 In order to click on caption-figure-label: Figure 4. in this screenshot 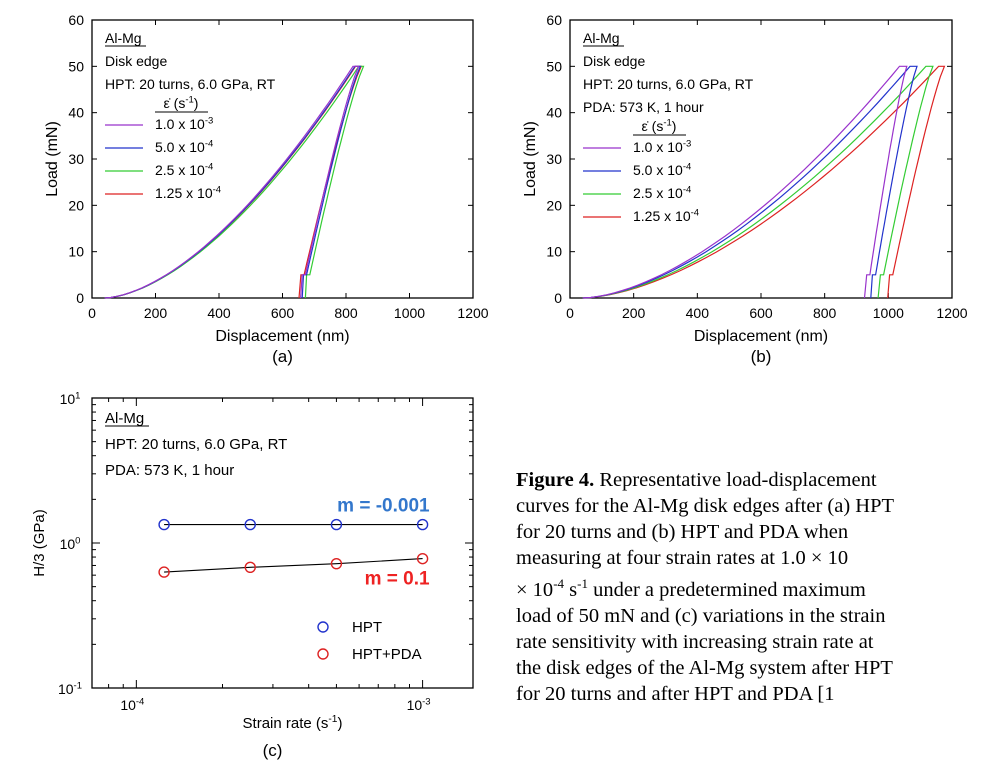, I will do `click(555, 480)`.